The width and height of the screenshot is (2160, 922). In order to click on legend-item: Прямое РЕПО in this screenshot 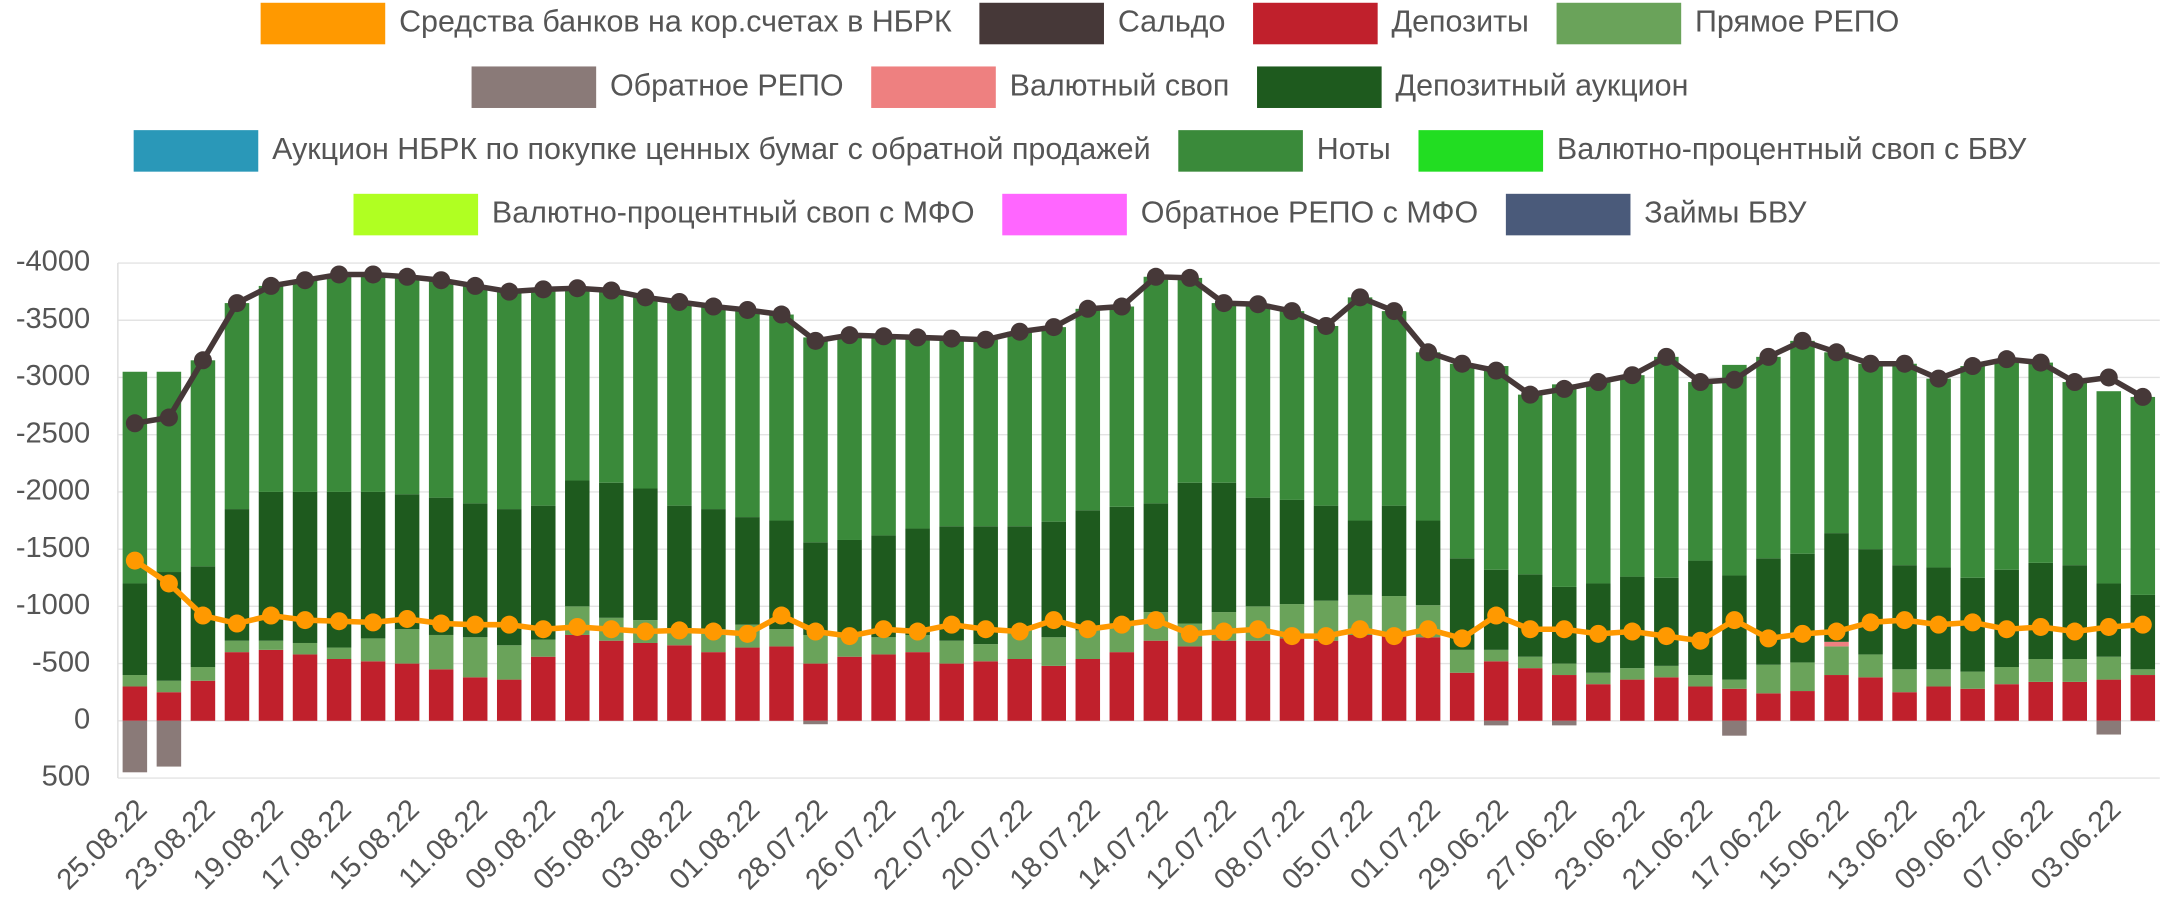, I will do `click(1727, 23)`.